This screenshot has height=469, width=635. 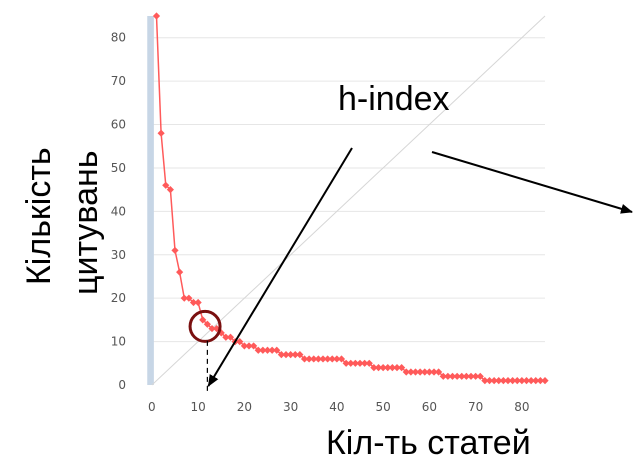 I want to click on h-index-circle, so click(x=205, y=326).